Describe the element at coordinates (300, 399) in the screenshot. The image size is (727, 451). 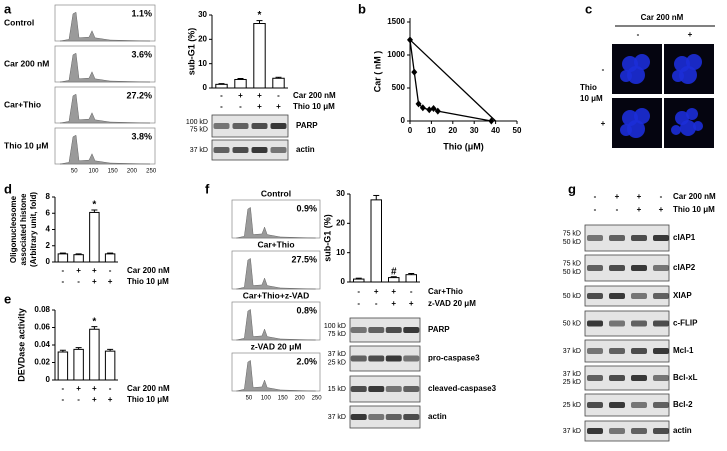
I see `histogram-tick: 200` at that location.